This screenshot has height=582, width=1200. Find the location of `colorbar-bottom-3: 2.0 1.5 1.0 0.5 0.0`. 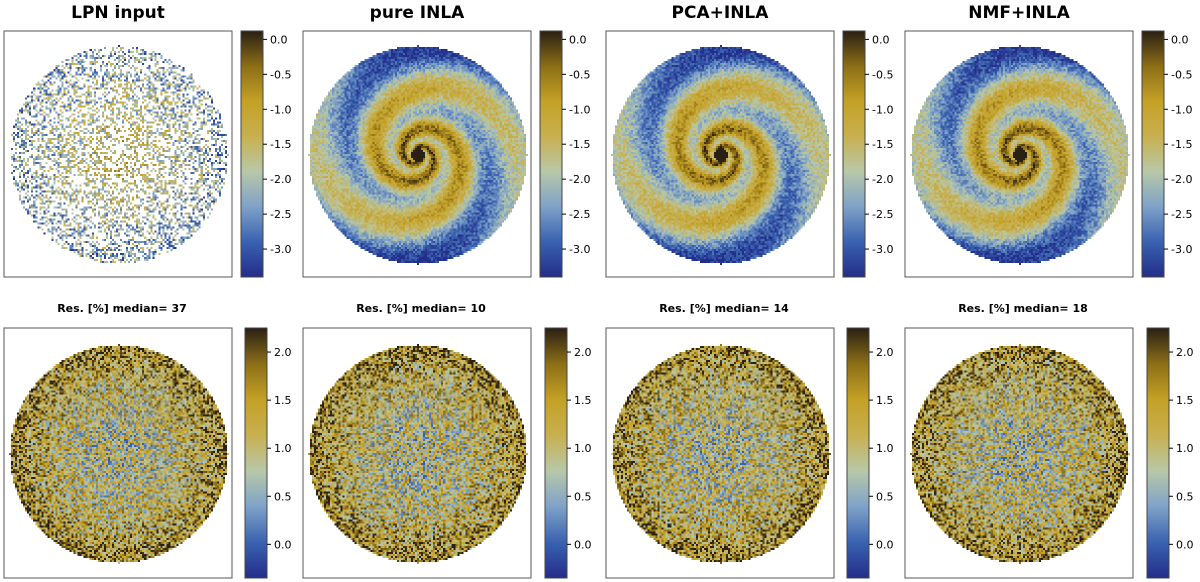

colorbar-bottom-3: 2.0 1.5 1.0 0.5 0.0 is located at coordinates (870, 453).